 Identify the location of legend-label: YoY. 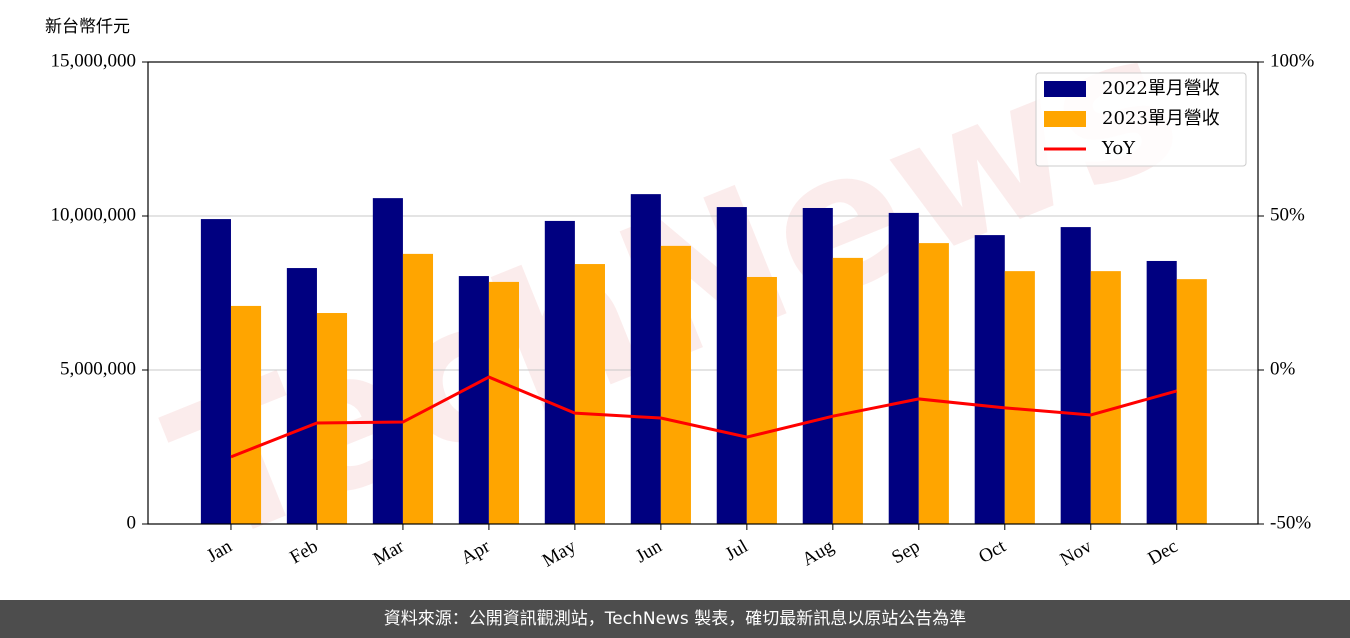
(1118, 148).